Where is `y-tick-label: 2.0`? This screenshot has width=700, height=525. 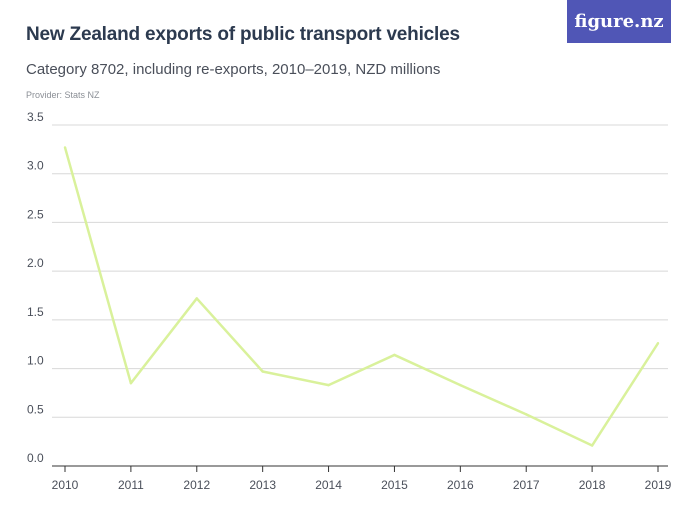 y-tick-label: 2.0 is located at coordinates (35, 263).